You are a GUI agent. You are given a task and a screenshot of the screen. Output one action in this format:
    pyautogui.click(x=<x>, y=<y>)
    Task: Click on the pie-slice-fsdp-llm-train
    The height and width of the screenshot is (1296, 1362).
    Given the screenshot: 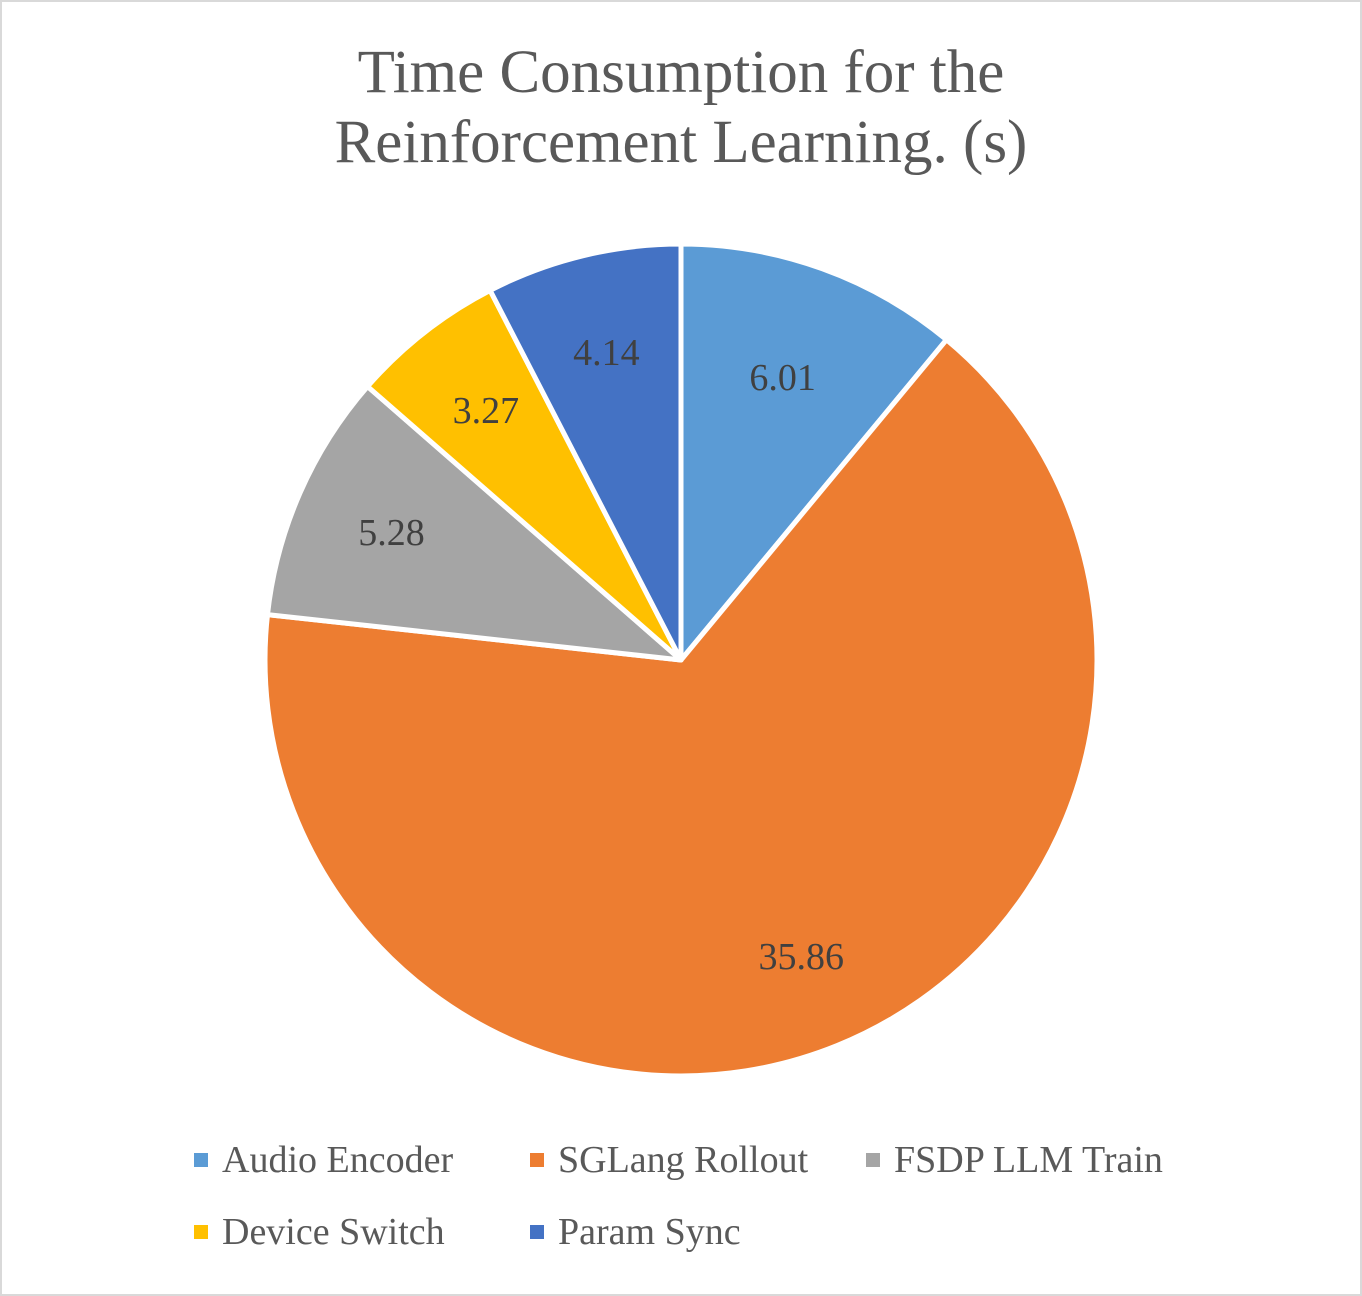 What is the action you would take?
    pyautogui.click(x=474, y=523)
    